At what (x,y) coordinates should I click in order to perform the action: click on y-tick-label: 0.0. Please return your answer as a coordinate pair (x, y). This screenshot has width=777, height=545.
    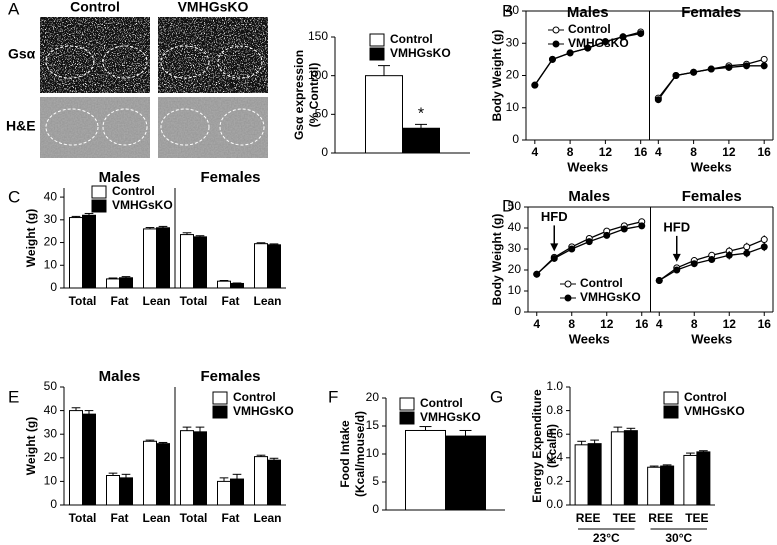
    Looking at the image, I should click on (554, 504).